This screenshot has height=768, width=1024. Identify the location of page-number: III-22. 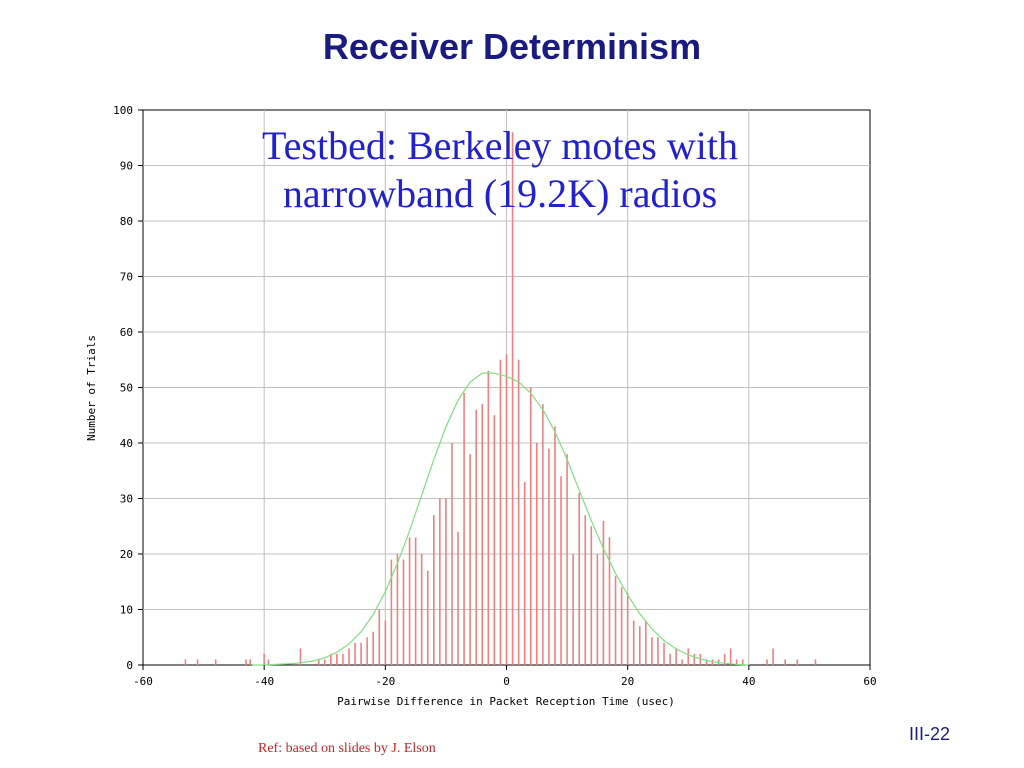
(930, 734).